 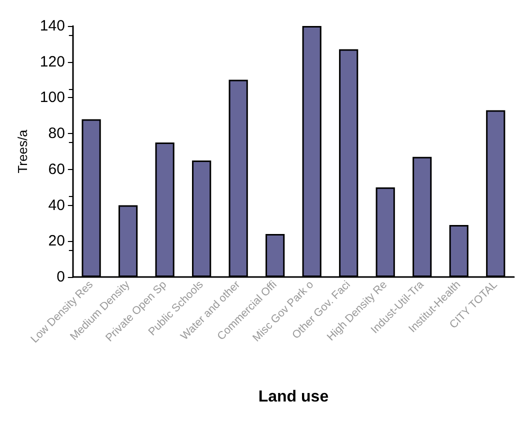 I want to click on y-tick-label: 140, so click(x=52, y=26).